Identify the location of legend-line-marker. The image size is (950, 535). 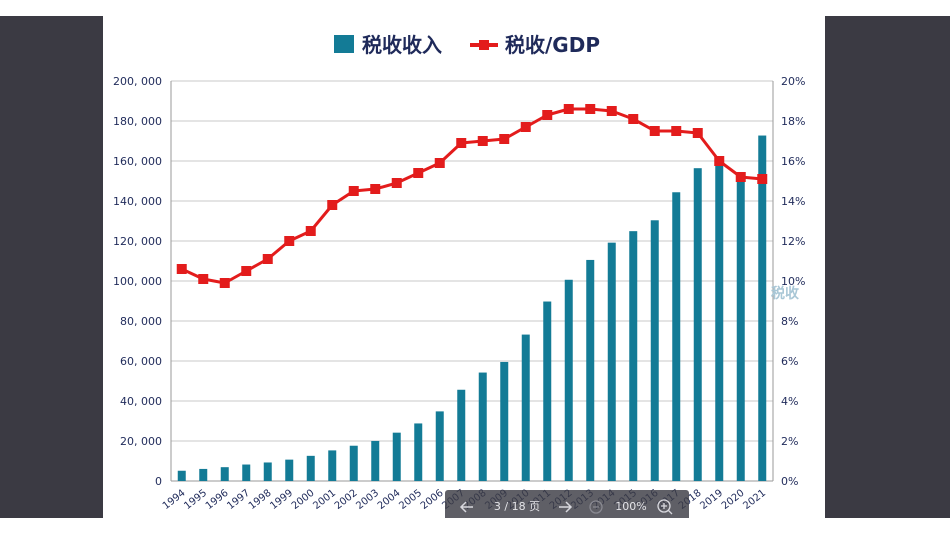
(484, 45).